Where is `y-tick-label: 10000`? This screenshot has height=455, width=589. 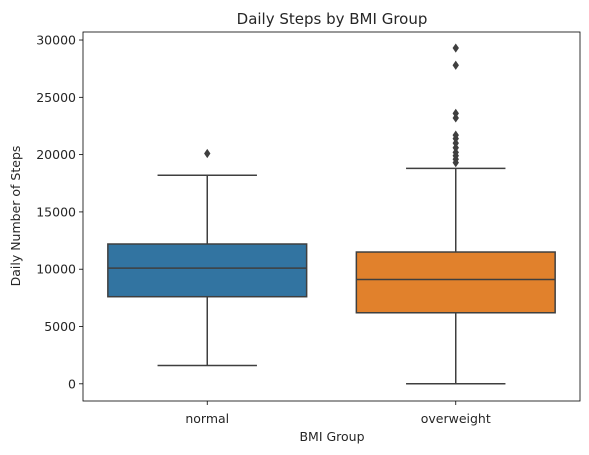 y-tick-label: 10000 is located at coordinates (56, 269).